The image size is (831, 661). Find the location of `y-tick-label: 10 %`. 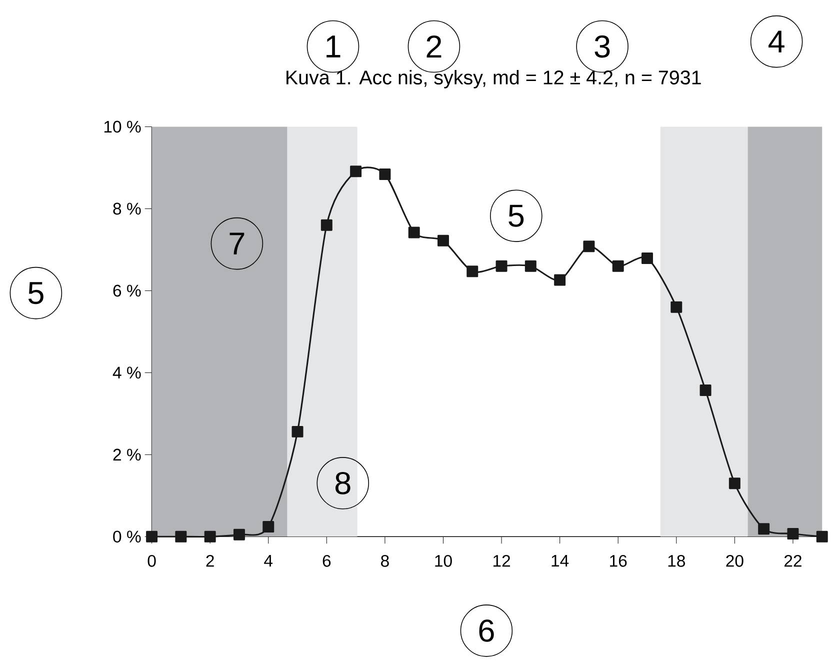

y-tick-label: 10 % is located at coordinates (122, 126).